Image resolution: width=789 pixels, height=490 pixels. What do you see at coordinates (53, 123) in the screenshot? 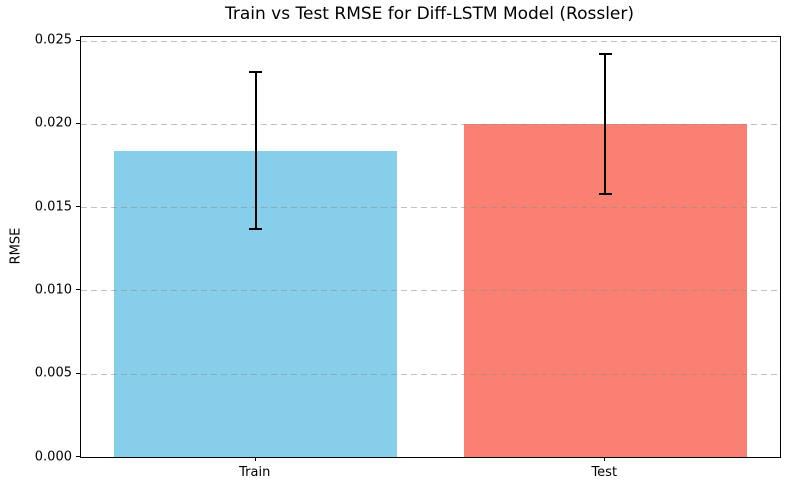
I see `y-tick-label-0.020: 0.020` at bounding box center [53, 123].